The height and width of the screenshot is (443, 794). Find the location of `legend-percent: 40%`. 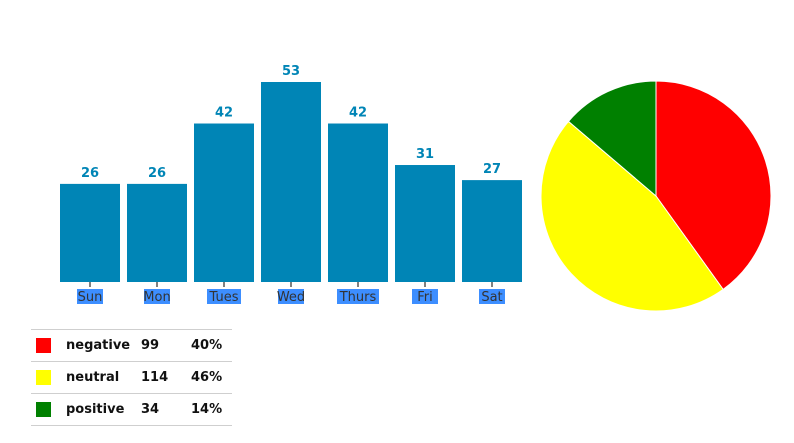

legend-percent: 40% is located at coordinates (211, 345).